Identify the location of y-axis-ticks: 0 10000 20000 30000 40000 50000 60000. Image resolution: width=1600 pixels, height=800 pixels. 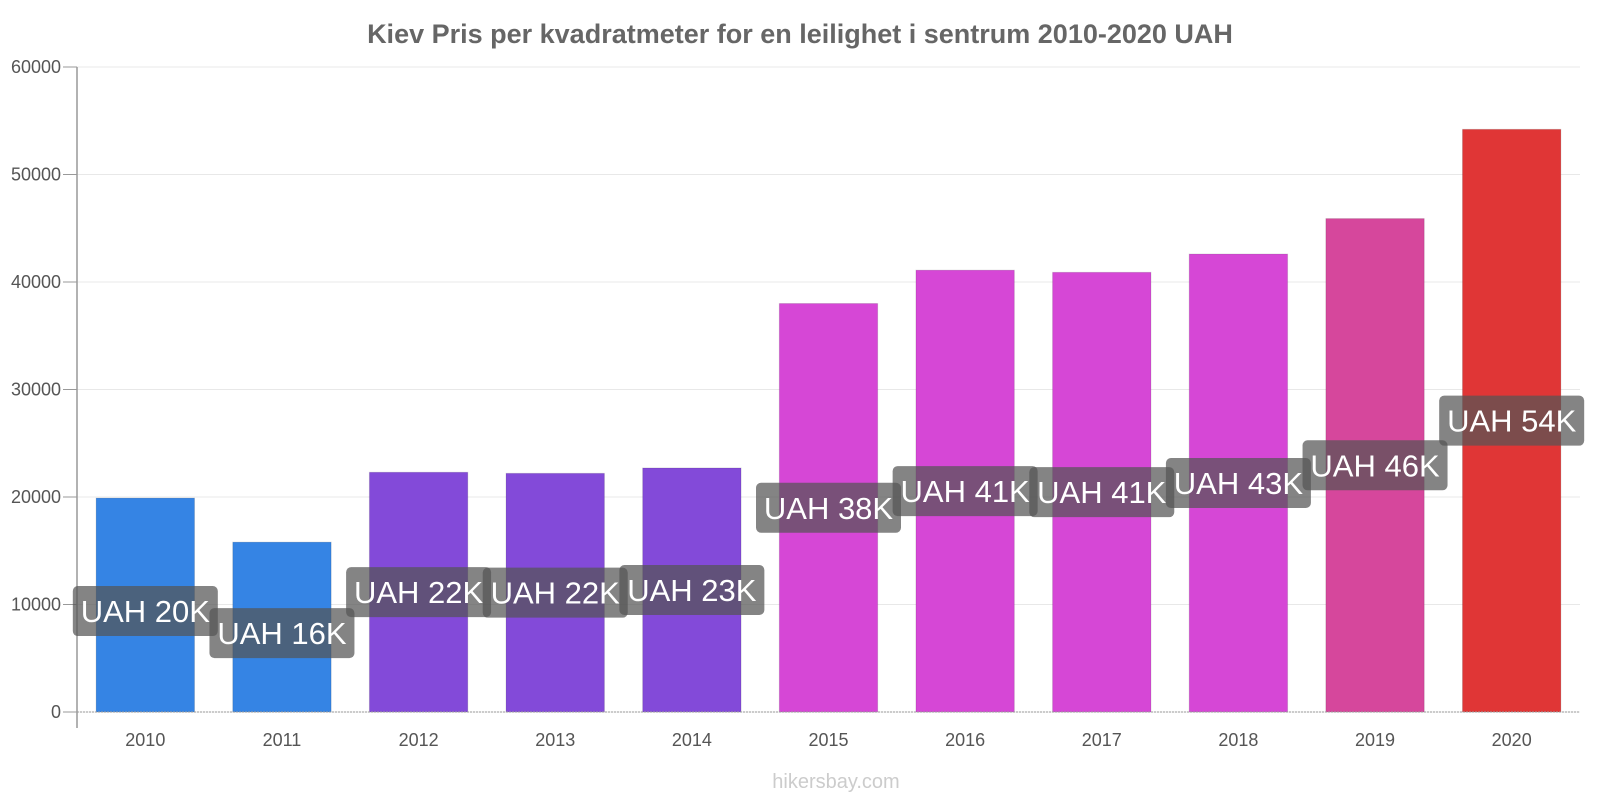
(44, 389).